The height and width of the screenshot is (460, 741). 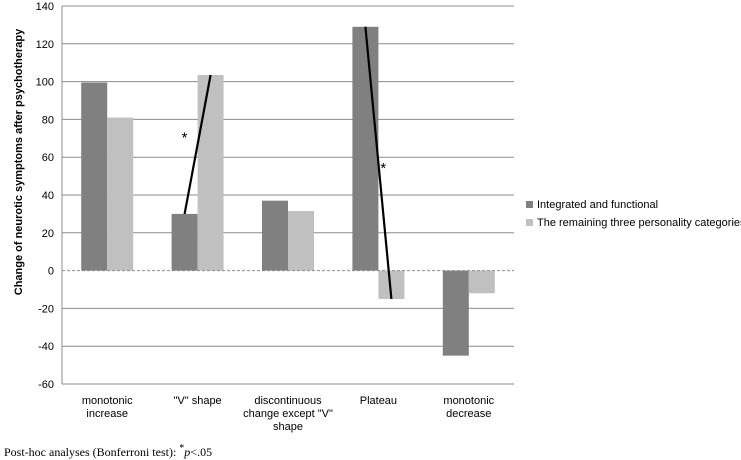 I want to click on footnote-tail: <.05, so click(x=201, y=452).